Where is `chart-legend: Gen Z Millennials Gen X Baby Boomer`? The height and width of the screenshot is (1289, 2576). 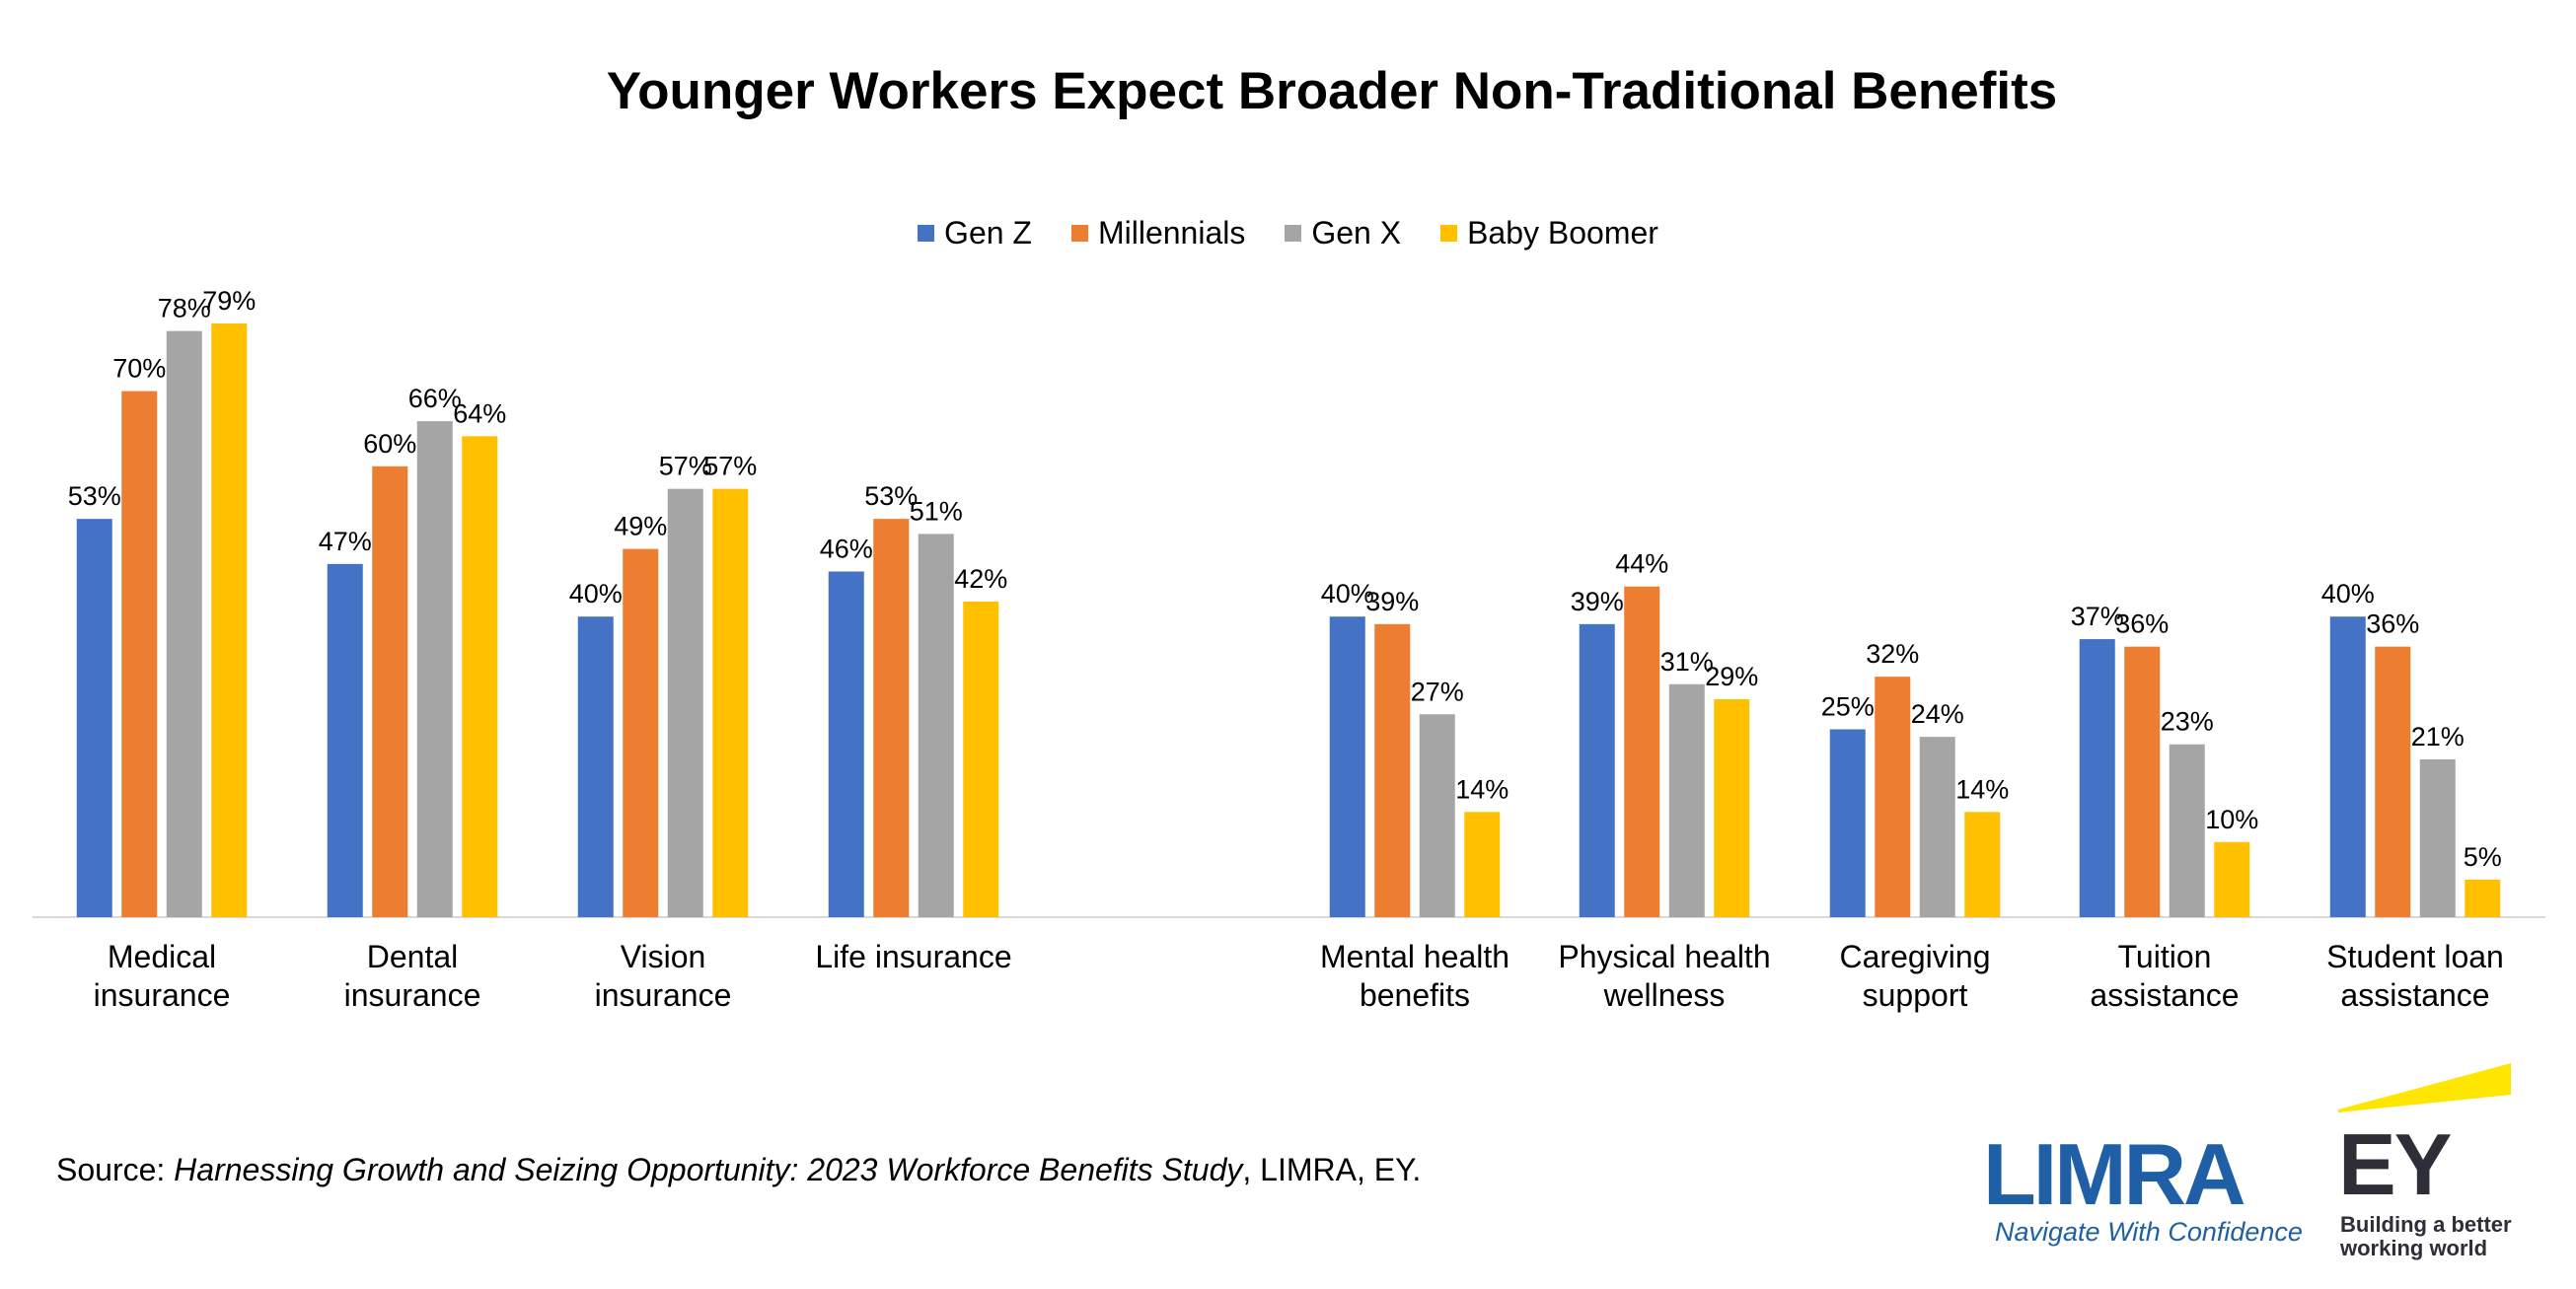 chart-legend: Gen Z Millennials Gen X Baby Boomer is located at coordinates (1288, 233).